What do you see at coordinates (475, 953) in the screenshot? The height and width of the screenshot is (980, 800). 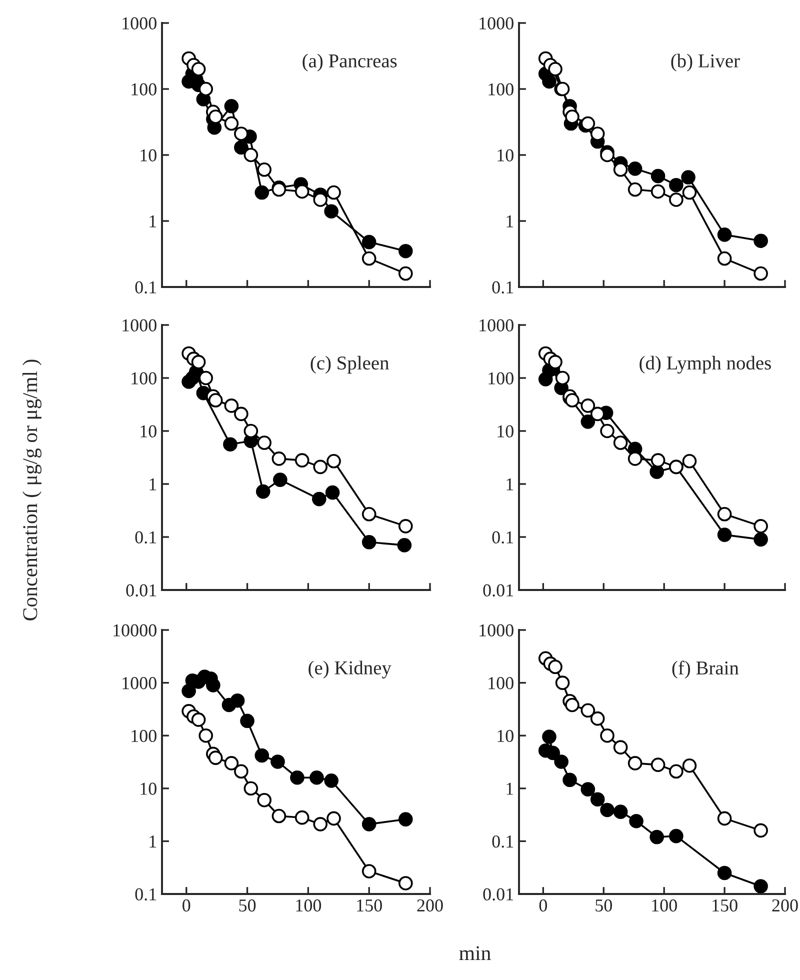 I see `x-axis-title: min` at bounding box center [475, 953].